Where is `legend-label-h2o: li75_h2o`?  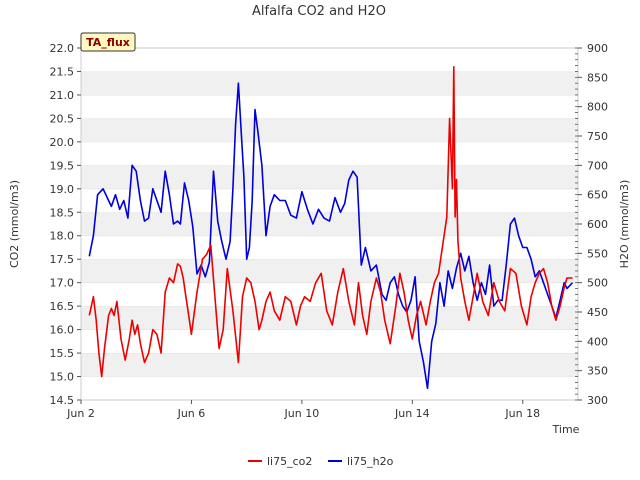
legend-label-h2o: li75_h2o is located at coordinates (370, 461).